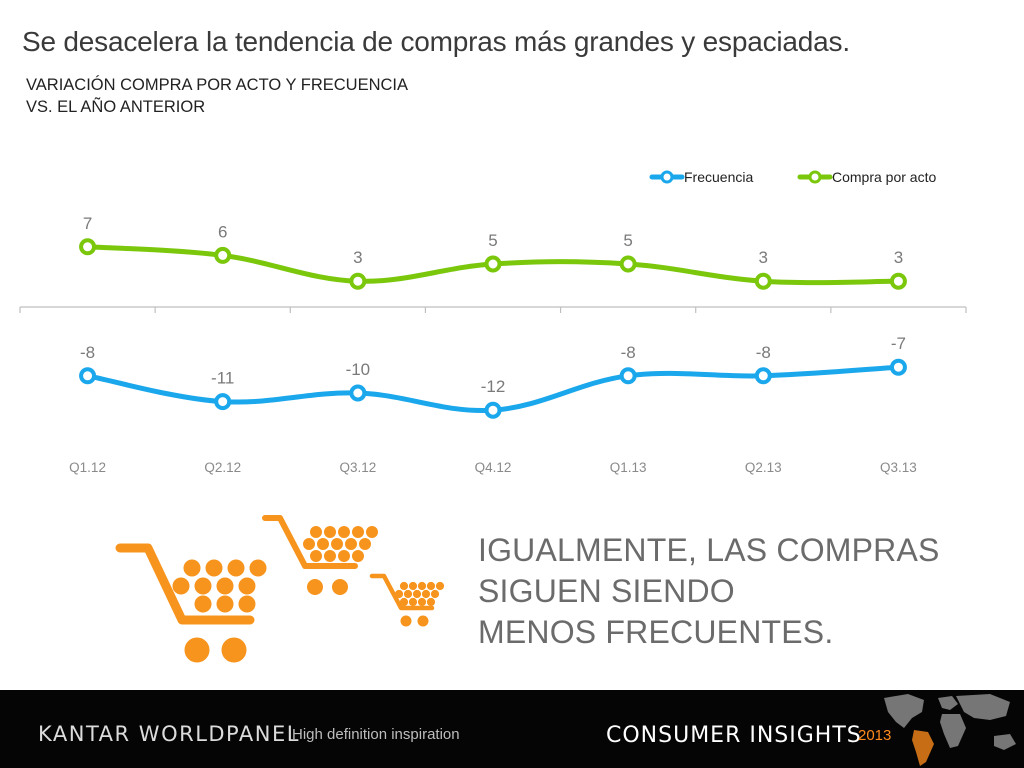 This screenshot has width=1024, height=768. Describe the element at coordinates (493, 467) in the screenshot. I see `x-tick-label: Q4.12` at that location.